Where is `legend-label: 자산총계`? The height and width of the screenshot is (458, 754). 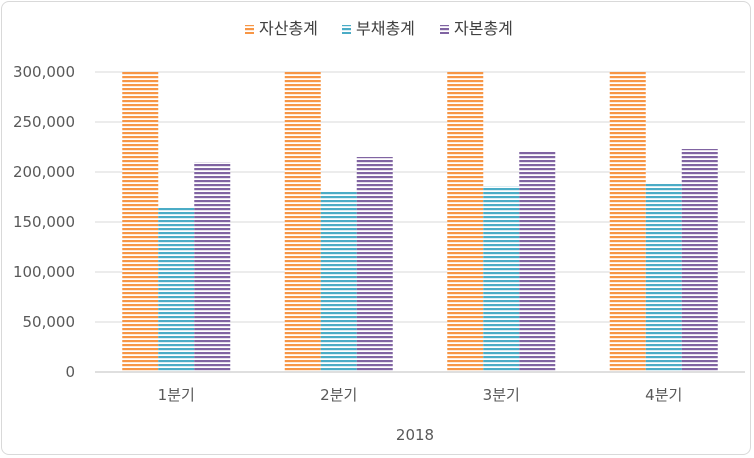 legend-label: 자산총계 is located at coordinates (288, 28).